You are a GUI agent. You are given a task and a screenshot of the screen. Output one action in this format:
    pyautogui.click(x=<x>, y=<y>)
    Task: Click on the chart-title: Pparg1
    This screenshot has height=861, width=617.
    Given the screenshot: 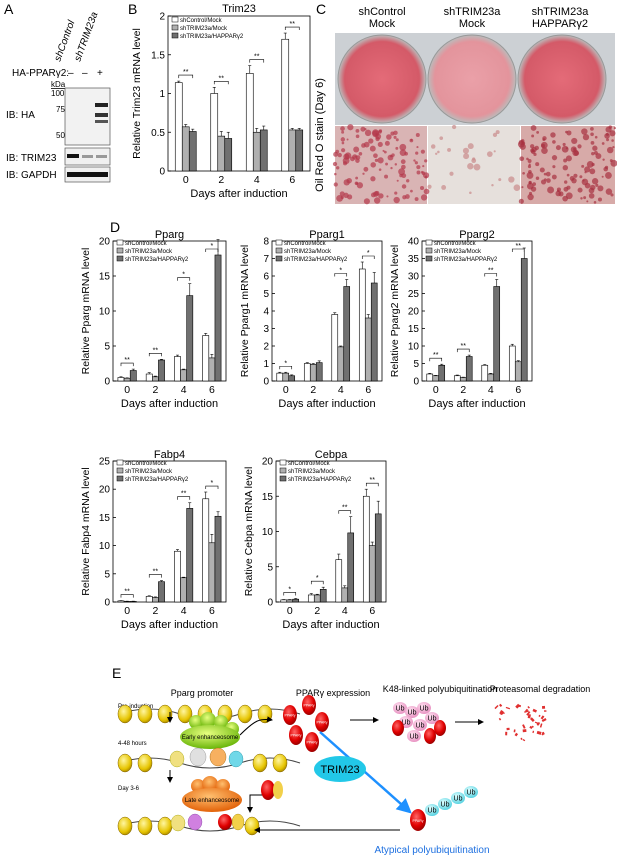 What is the action you would take?
    pyautogui.click(x=326, y=235)
    